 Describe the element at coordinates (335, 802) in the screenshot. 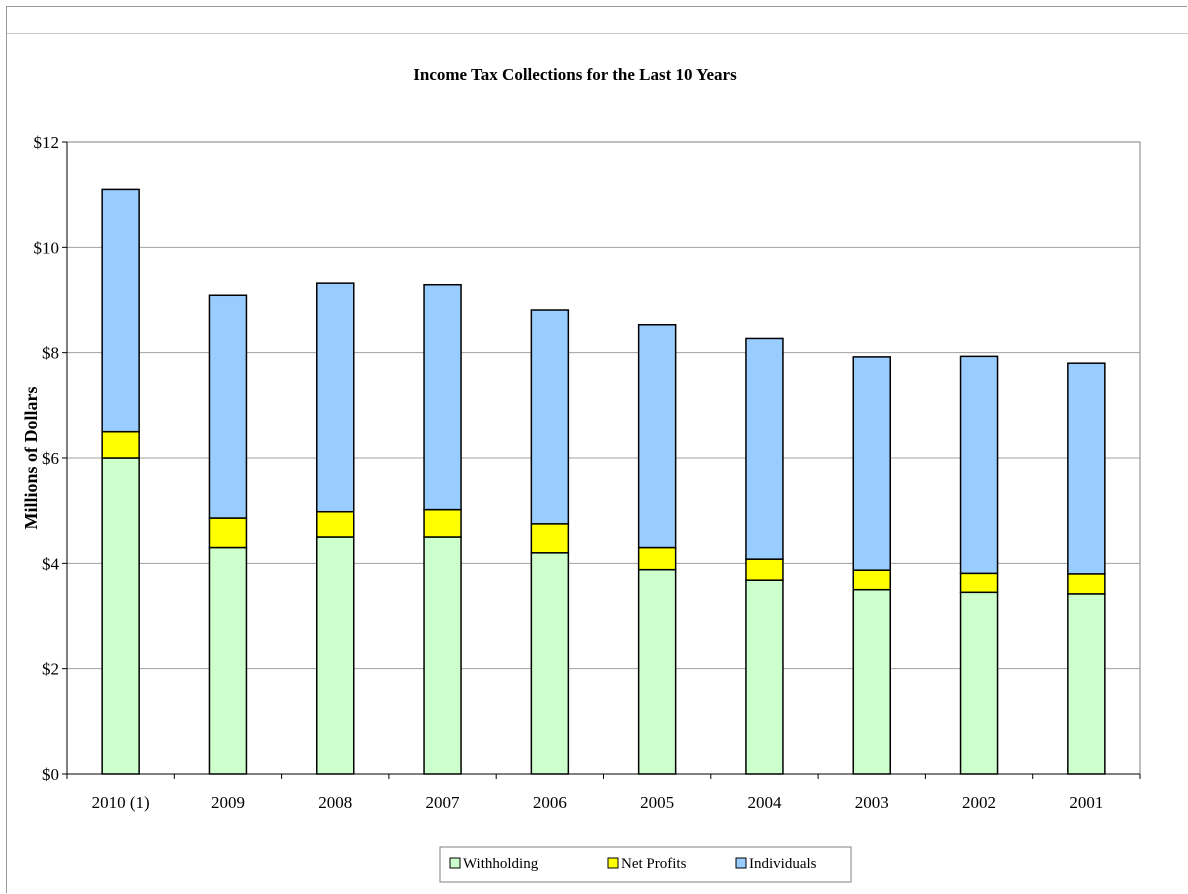

I see `x-tick-label: 2008` at that location.